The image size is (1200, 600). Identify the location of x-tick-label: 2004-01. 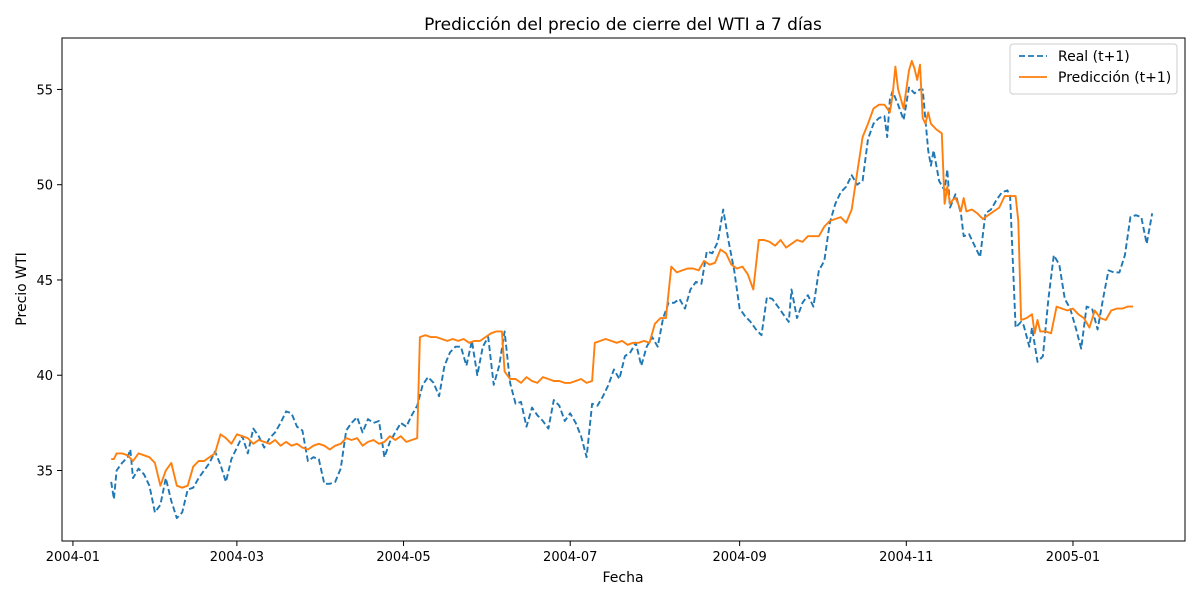
(73, 557).